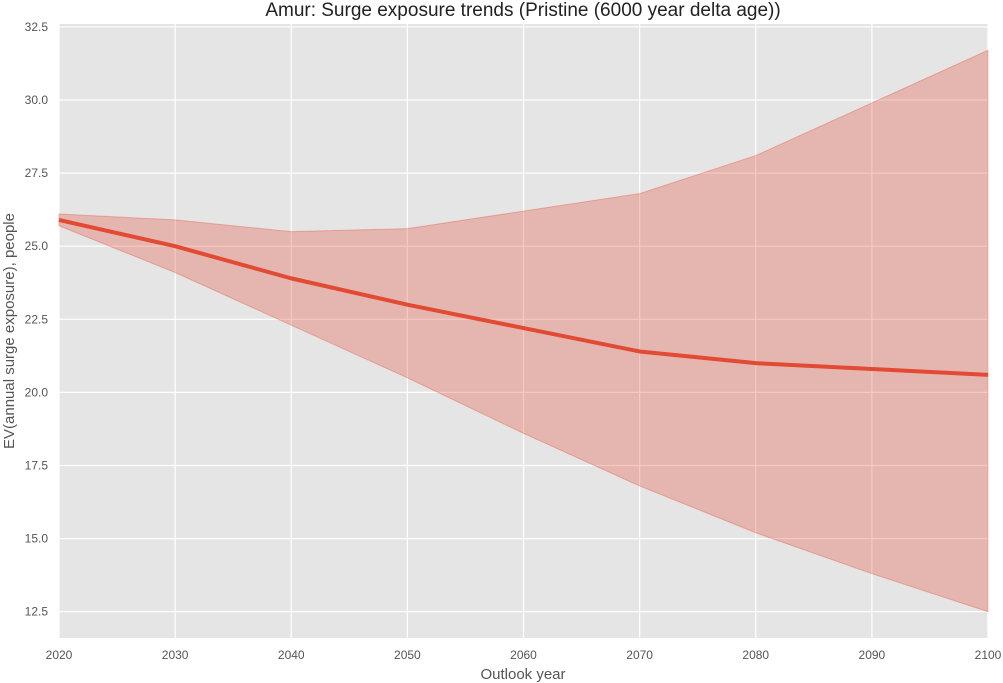 The width and height of the screenshot is (1003, 683). Describe the element at coordinates (37, 246) in the screenshot. I see `y-tick-label: 25.0` at that location.